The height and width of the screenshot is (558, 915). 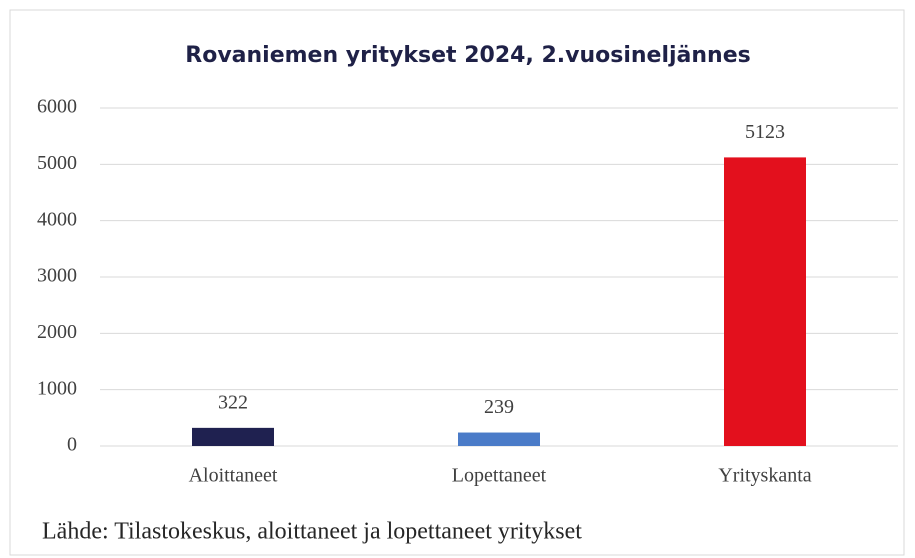 I want to click on y-tick-label: 6000, so click(x=57, y=107).